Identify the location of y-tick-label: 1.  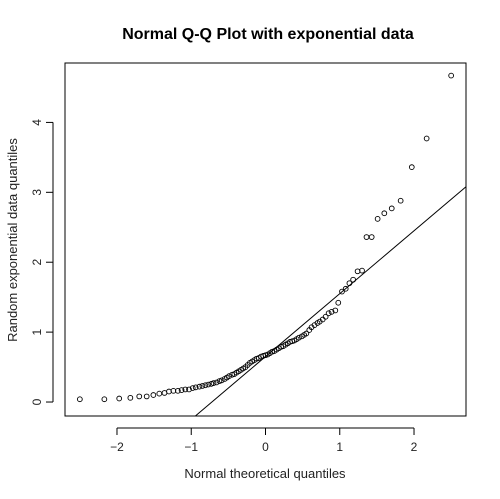
(37, 331).